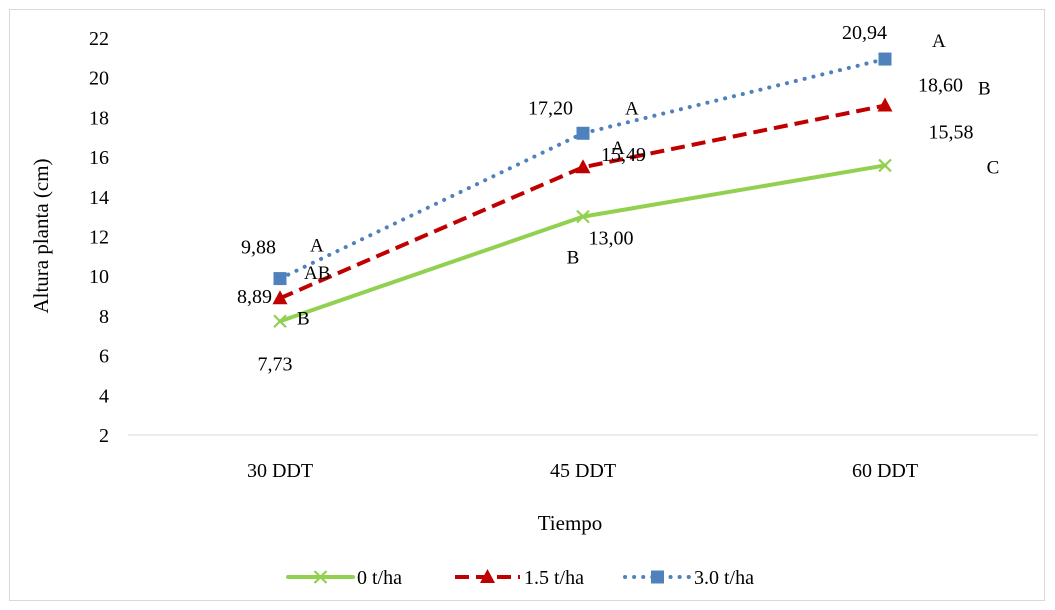 This screenshot has height=610, width=1055. What do you see at coordinates (885, 471) in the screenshot?
I see `x-tick-label: 60 DDT` at bounding box center [885, 471].